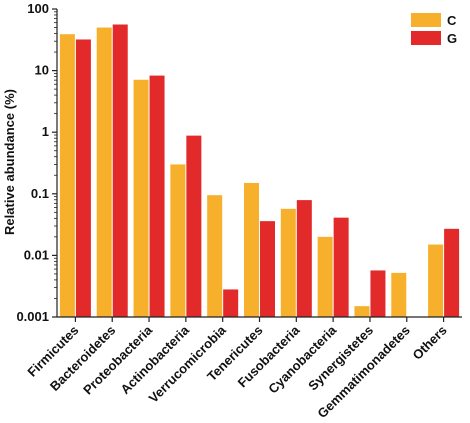 The height and width of the screenshot is (423, 470). I want to click on legend-swatch-c, so click(426, 20).